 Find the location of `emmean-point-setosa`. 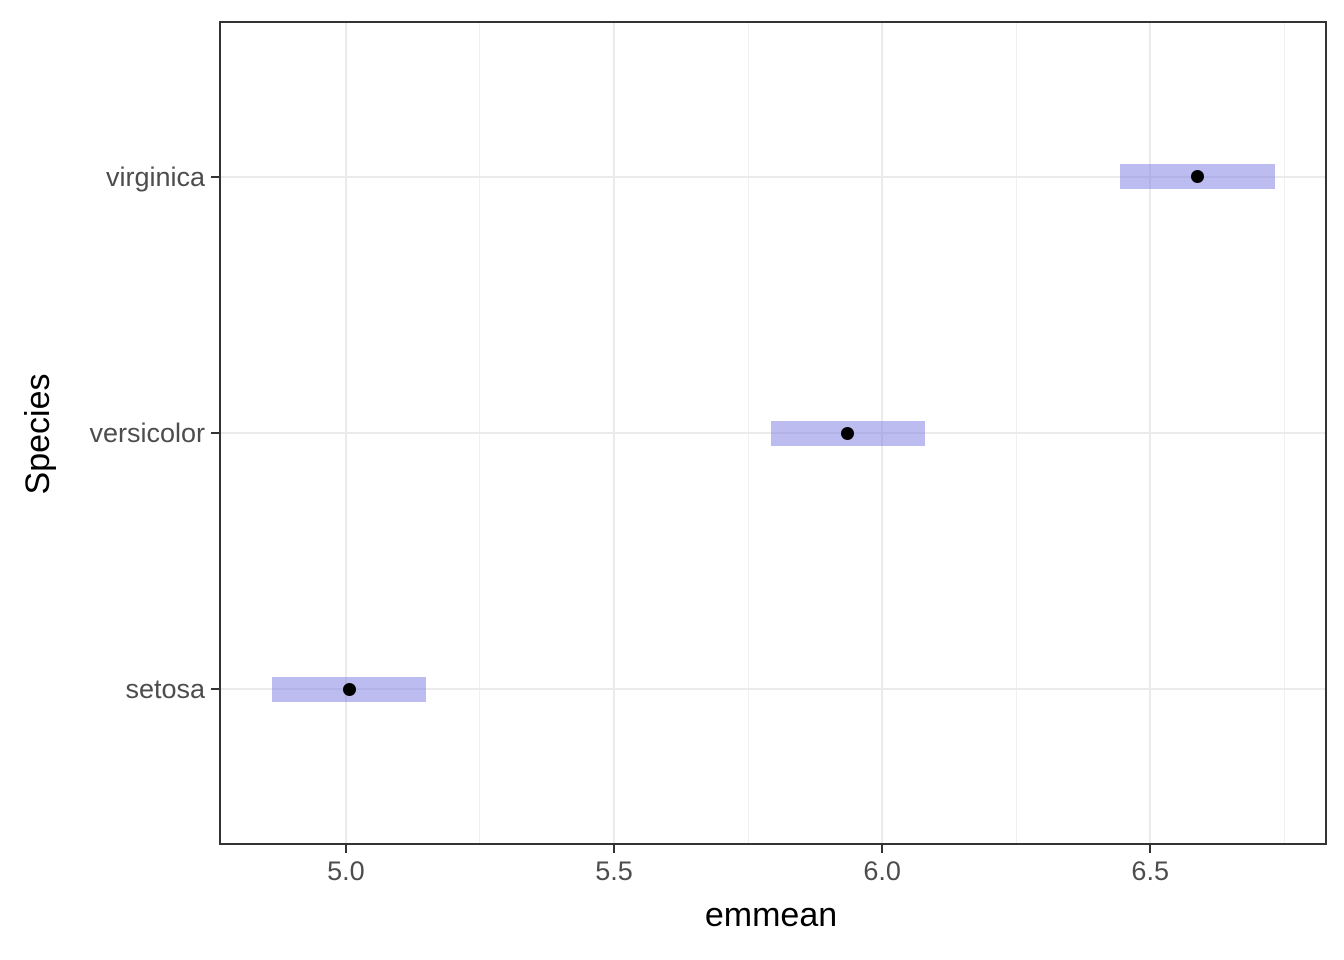

emmean-point-setosa is located at coordinates (349, 689).